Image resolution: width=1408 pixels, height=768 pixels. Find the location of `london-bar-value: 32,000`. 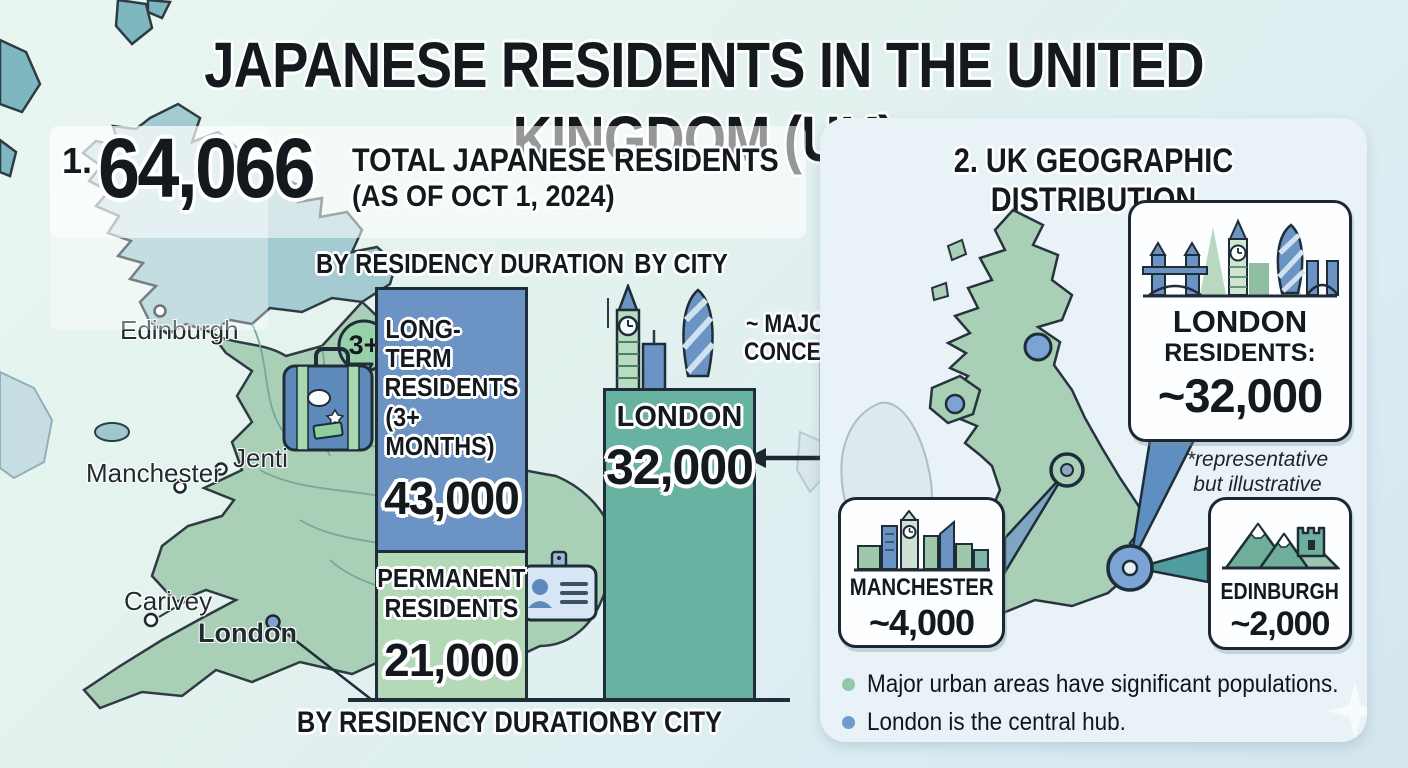

london-bar-value: 32,000 is located at coordinates (680, 467).